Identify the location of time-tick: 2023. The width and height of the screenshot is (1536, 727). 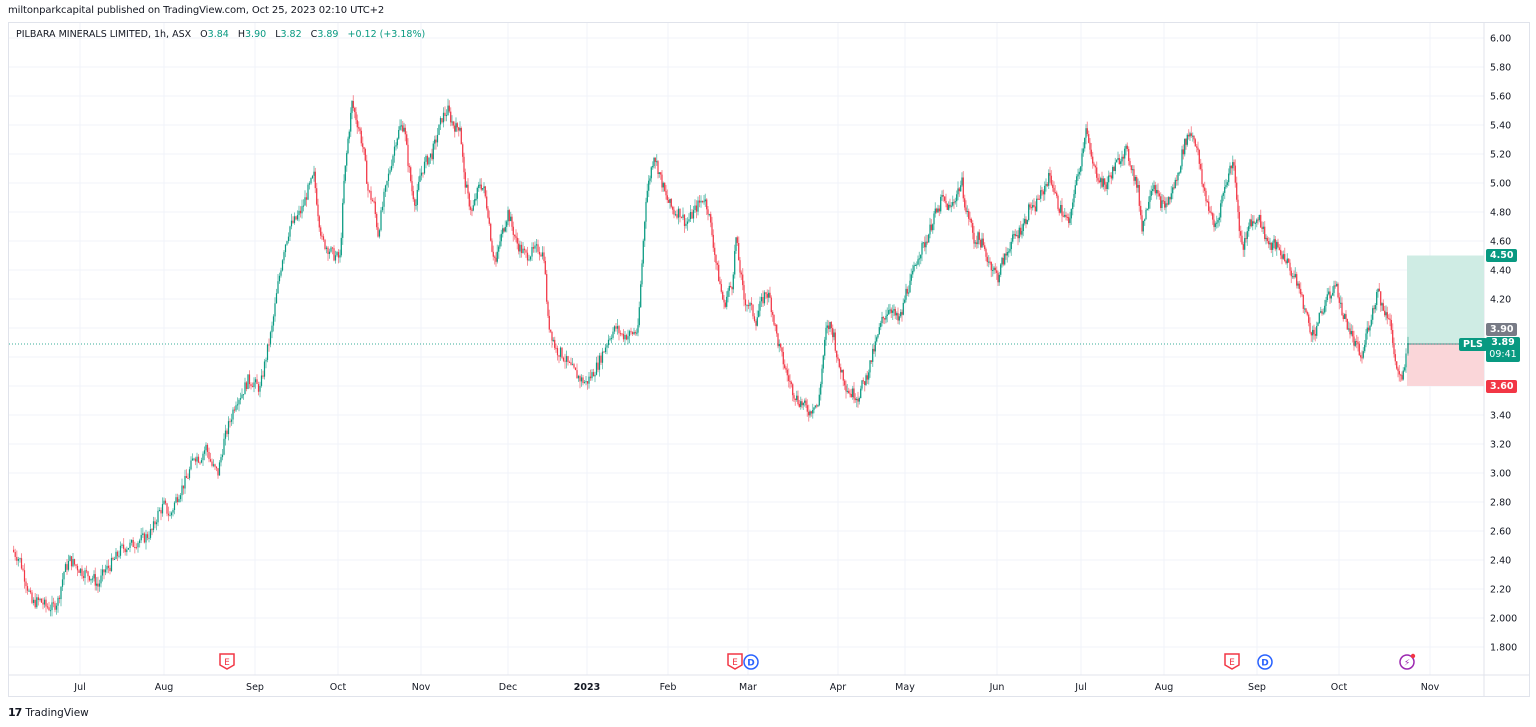
(587, 687).